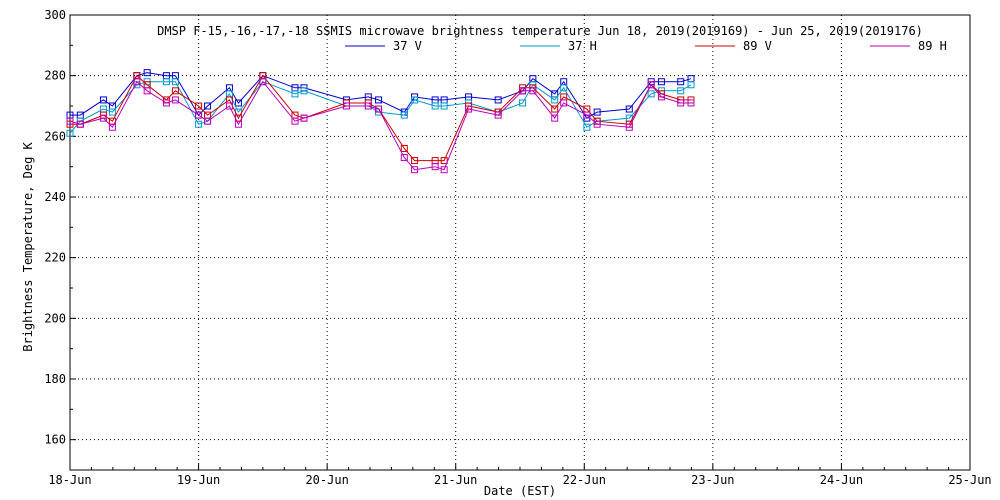 The height and width of the screenshot is (500, 1000). I want to click on y-tick-label: 280, so click(55, 76).